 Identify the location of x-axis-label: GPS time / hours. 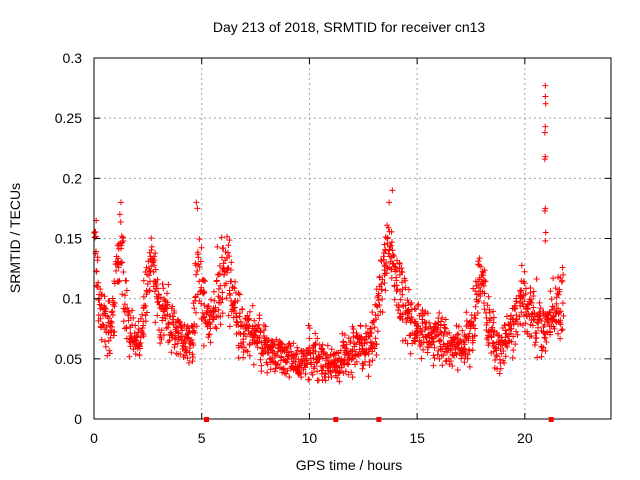
(349, 465).